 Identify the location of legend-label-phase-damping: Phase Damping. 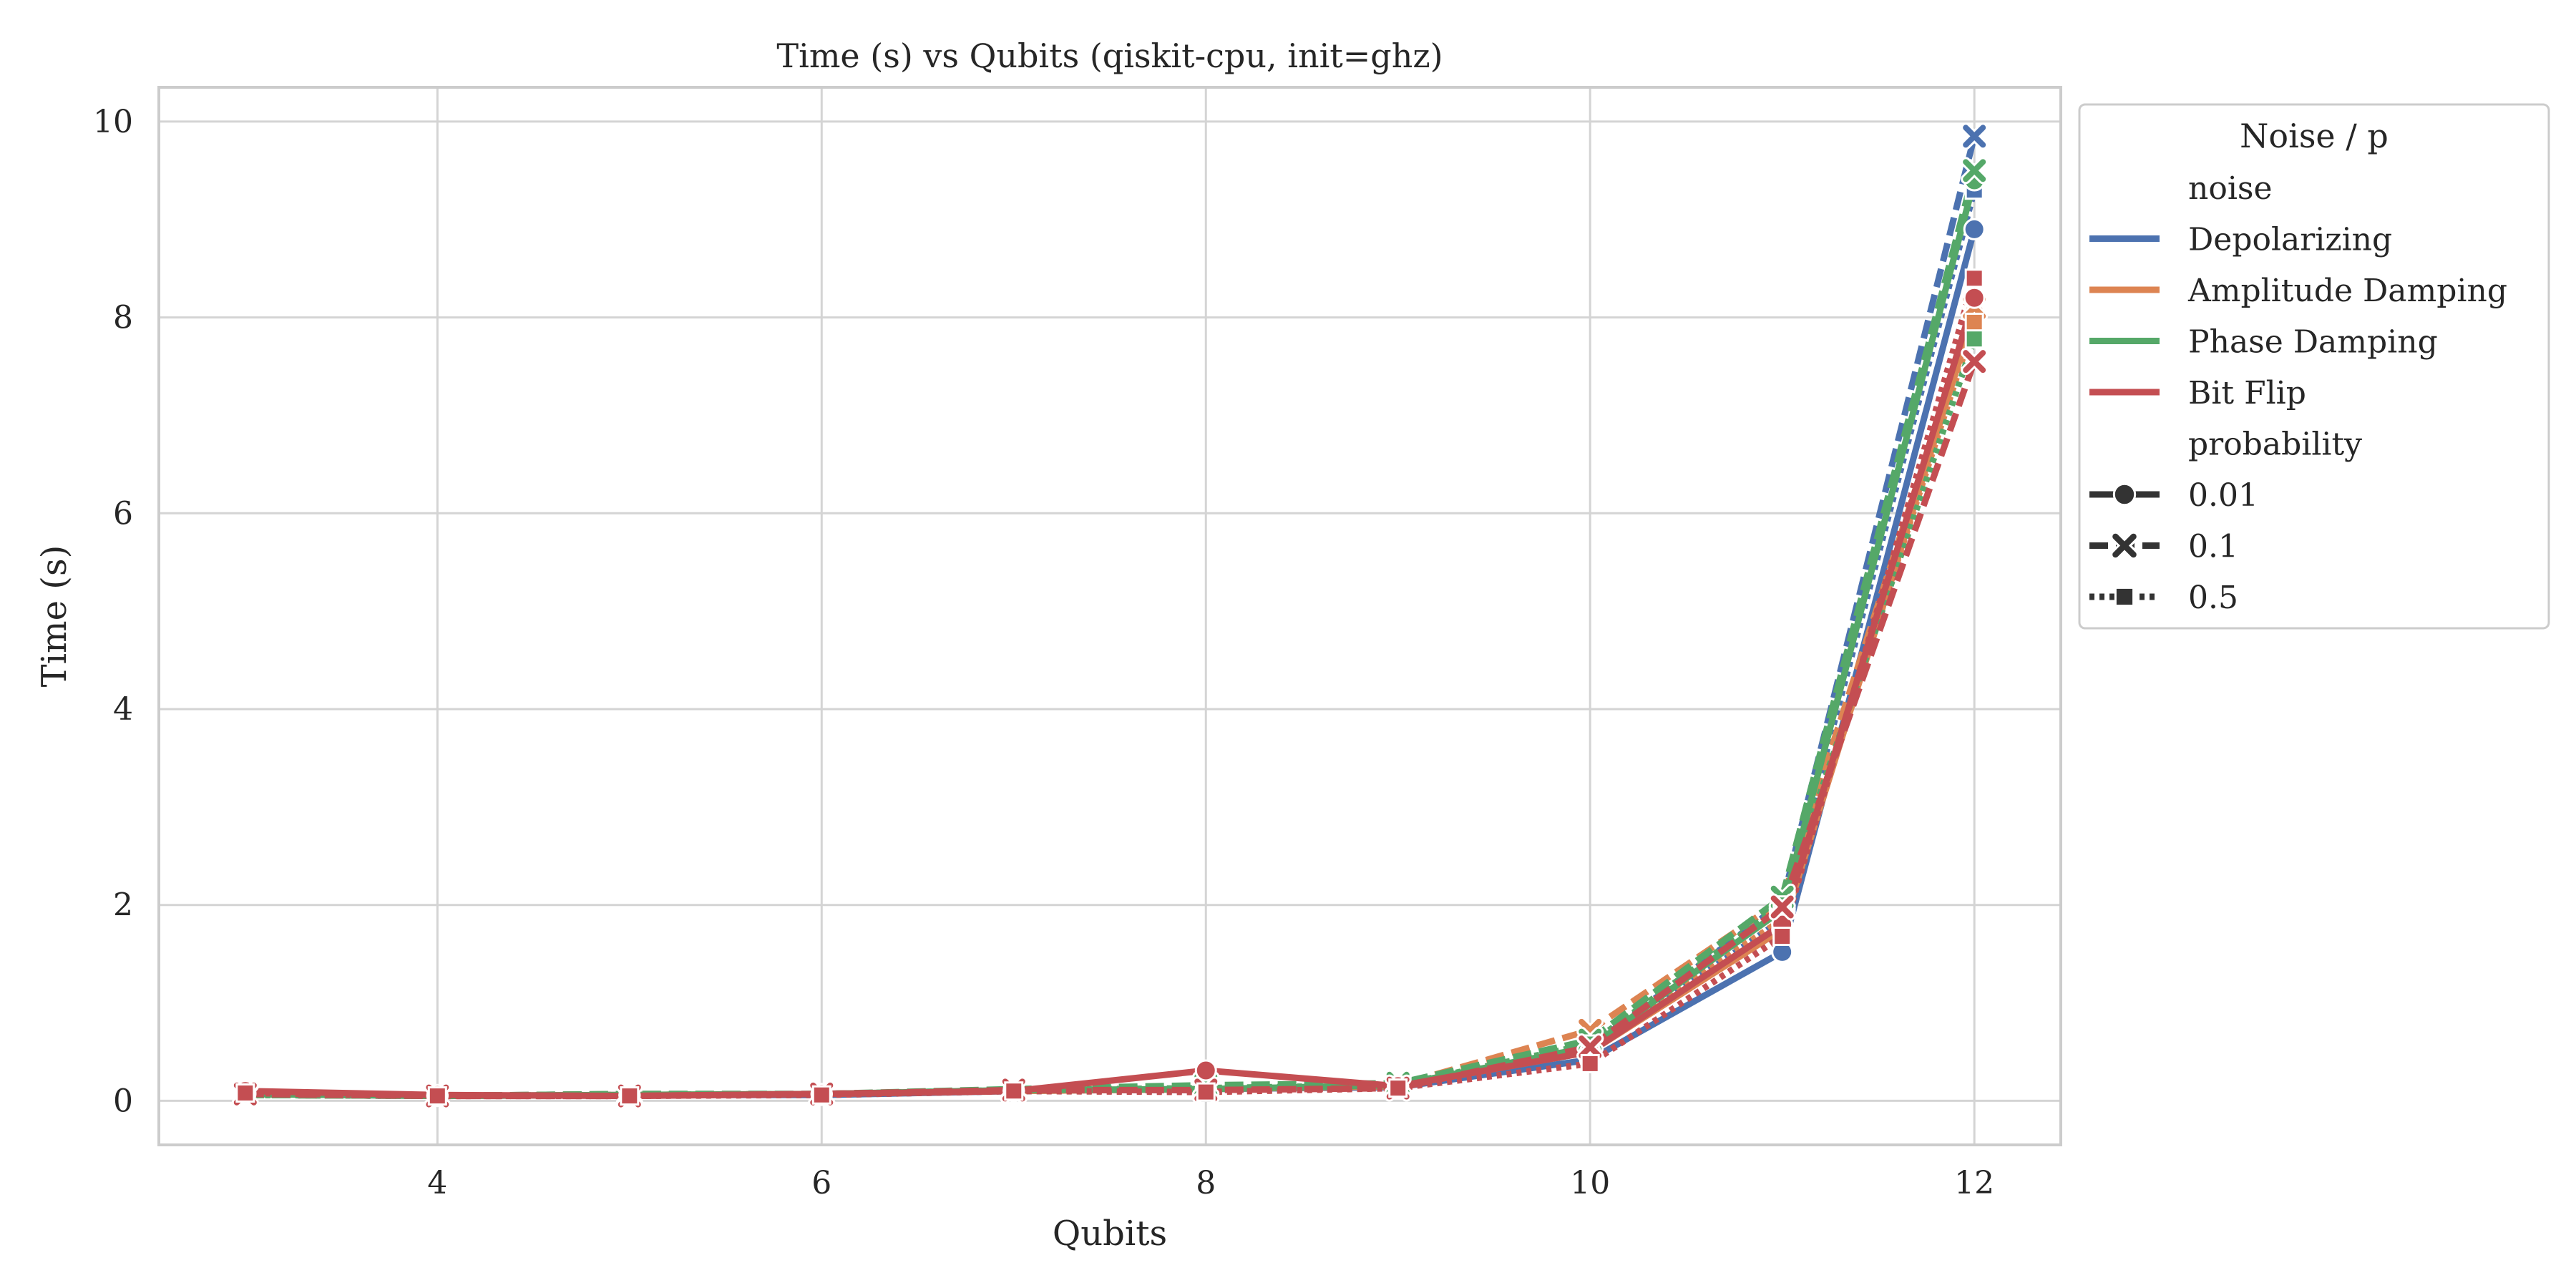
(2313, 342).